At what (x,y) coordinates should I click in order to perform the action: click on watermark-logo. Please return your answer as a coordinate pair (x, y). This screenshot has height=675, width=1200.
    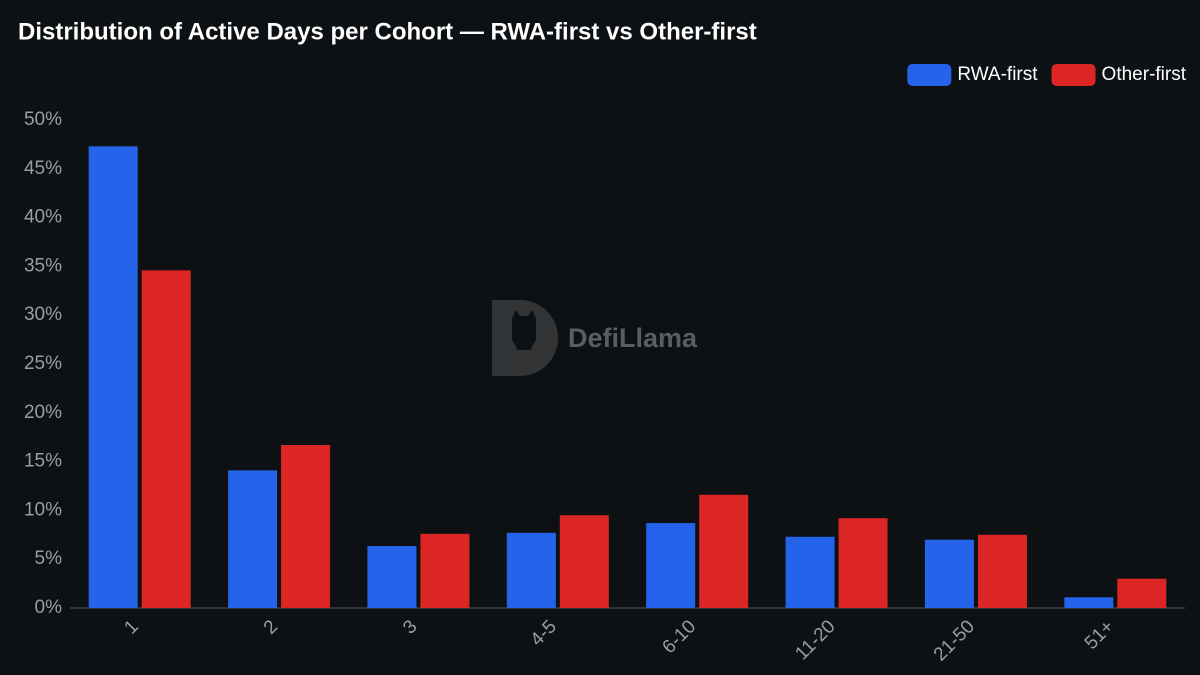
    Looking at the image, I should click on (525, 338).